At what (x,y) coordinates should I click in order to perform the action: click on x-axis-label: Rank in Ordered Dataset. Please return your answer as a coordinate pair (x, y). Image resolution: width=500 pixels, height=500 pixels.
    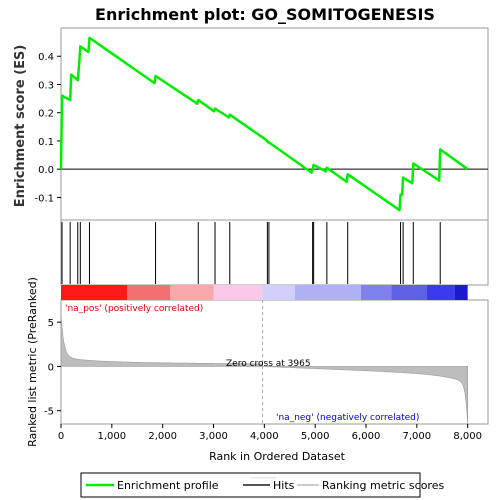
    Looking at the image, I should click on (277, 456).